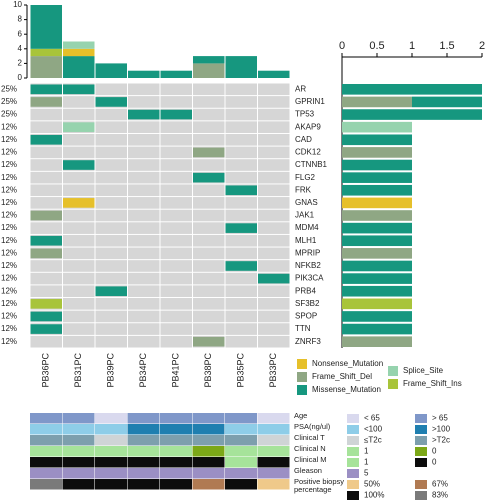  I want to click on gene-label: AR, so click(300, 88).